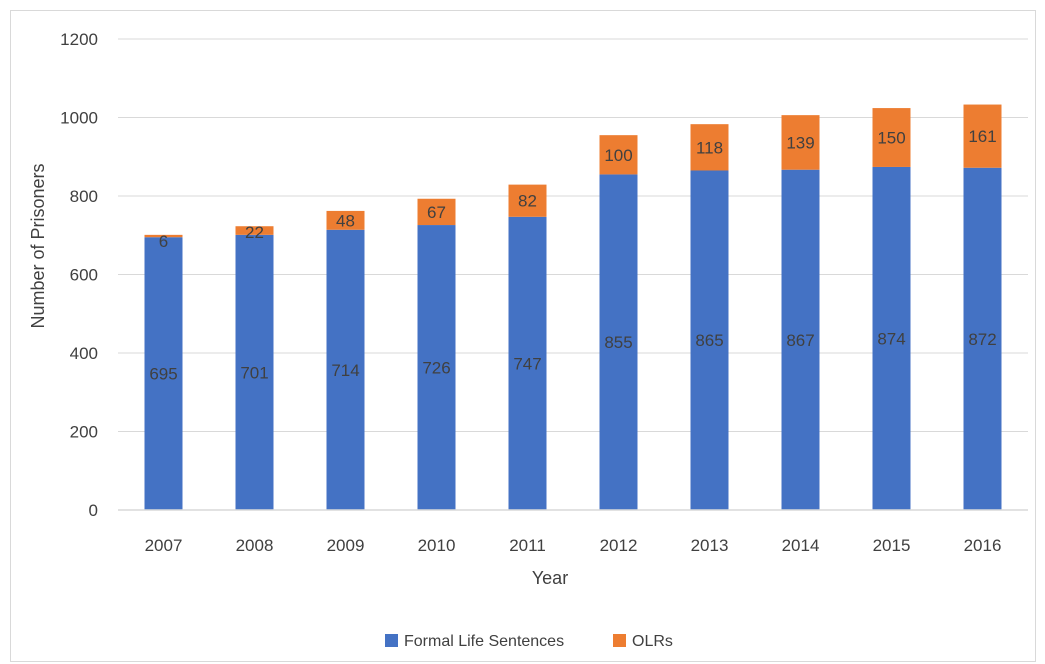  I want to click on data-label: 67, so click(436, 212).